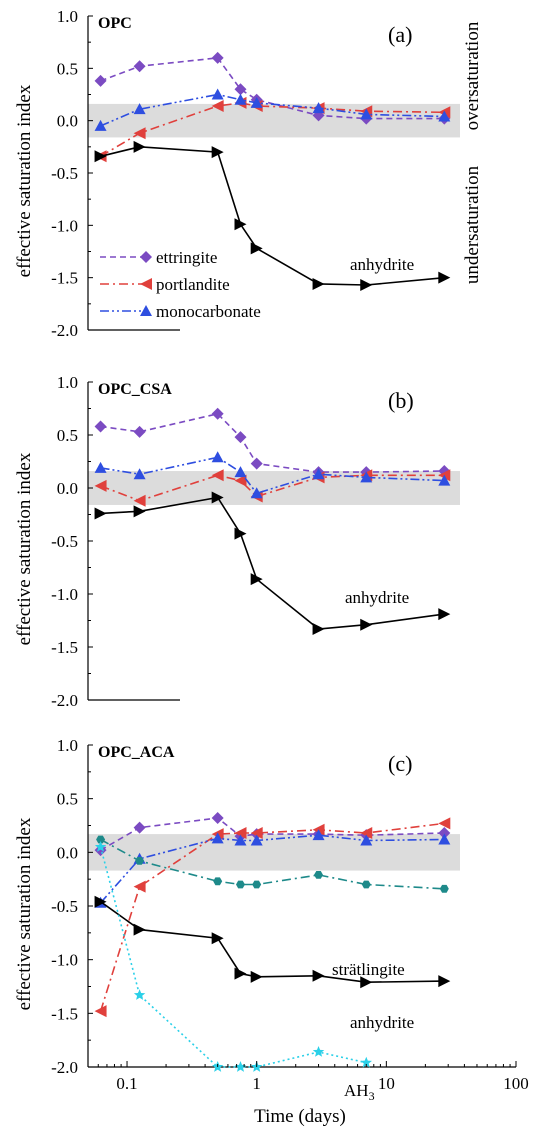 The width and height of the screenshot is (541, 1135). Describe the element at coordinates (136, 752) in the screenshot. I see `panel-title: OPC_ACA` at that location.